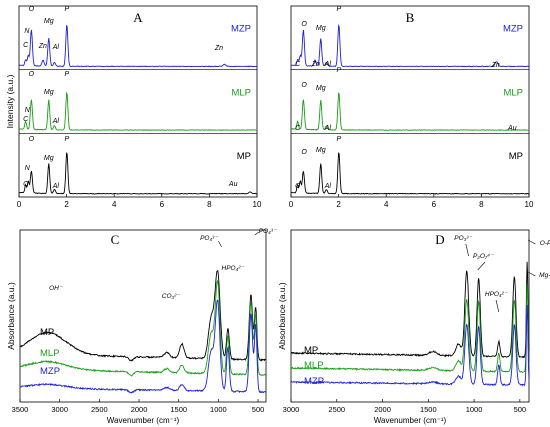 Image resolution: width=550 pixels, height=427 pixels. What do you see at coordinates (439, 239) in the screenshot?
I see `panel-label-D: D` at bounding box center [439, 239].